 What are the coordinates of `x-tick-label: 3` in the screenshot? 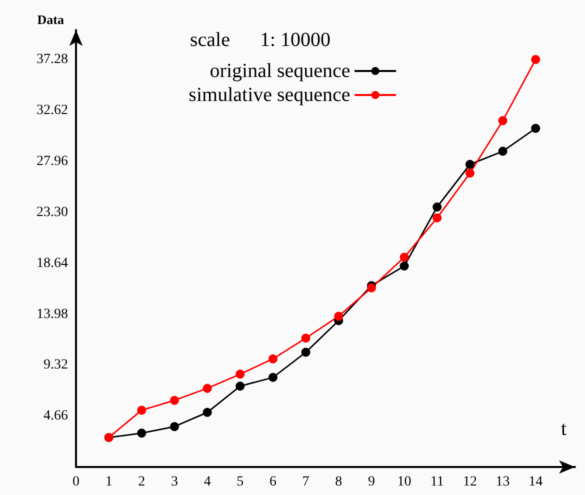 It's located at (174, 482).